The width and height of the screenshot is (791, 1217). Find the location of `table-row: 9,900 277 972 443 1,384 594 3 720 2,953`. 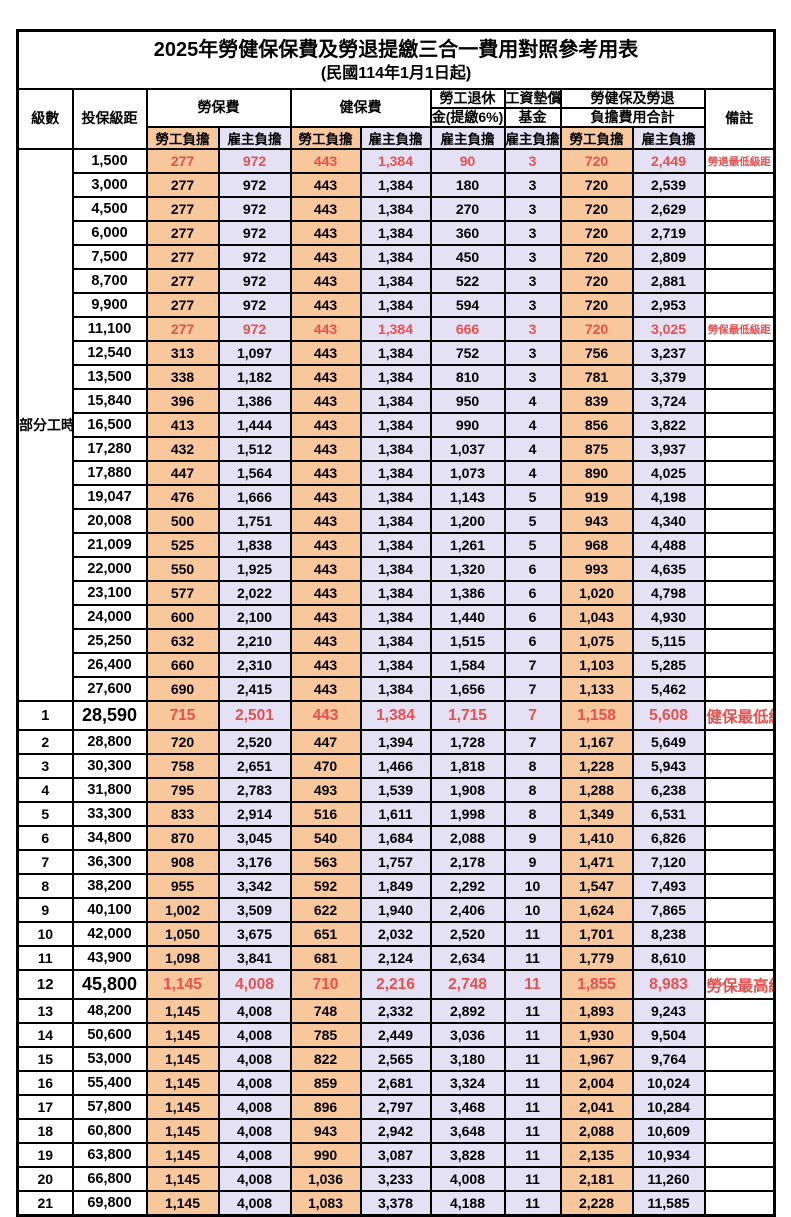

table-row: 9,900 277 972 443 1,384 594 3 720 2,953 is located at coordinates (397, 305).